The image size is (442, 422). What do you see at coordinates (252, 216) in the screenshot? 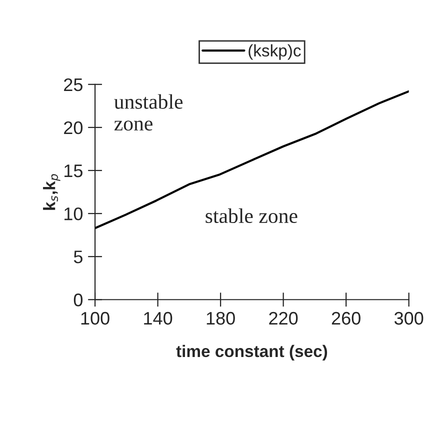
I see `annotation: stable zone` at bounding box center [252, 216].